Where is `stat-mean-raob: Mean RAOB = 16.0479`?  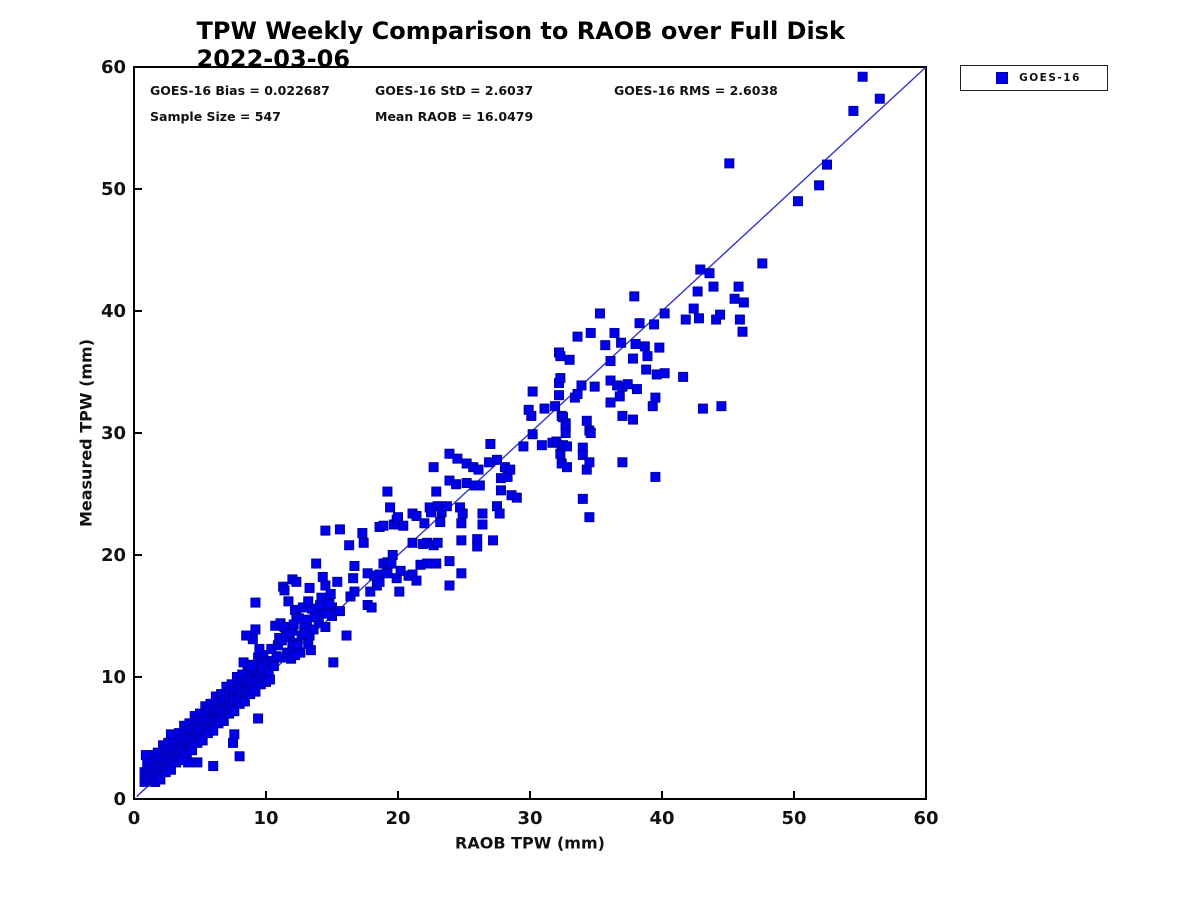 stat-mean-raob: Mean RAOB = 16.0479 is located at coordinates (454, 116).